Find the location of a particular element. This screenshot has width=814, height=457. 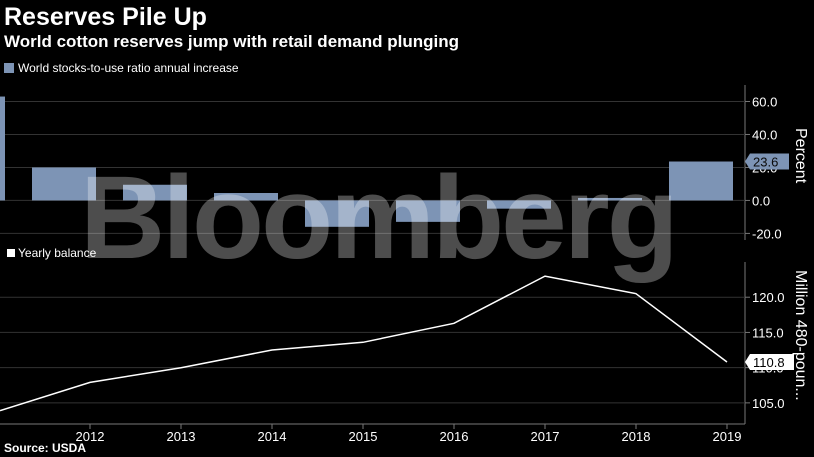

source-note: Source: USDA is located at coordinates (45, 448).